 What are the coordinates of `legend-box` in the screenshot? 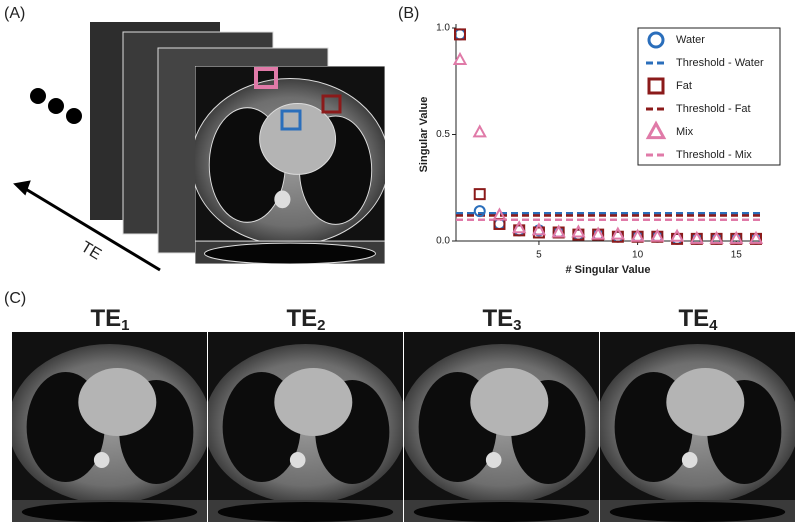 It's located at (709, 96).